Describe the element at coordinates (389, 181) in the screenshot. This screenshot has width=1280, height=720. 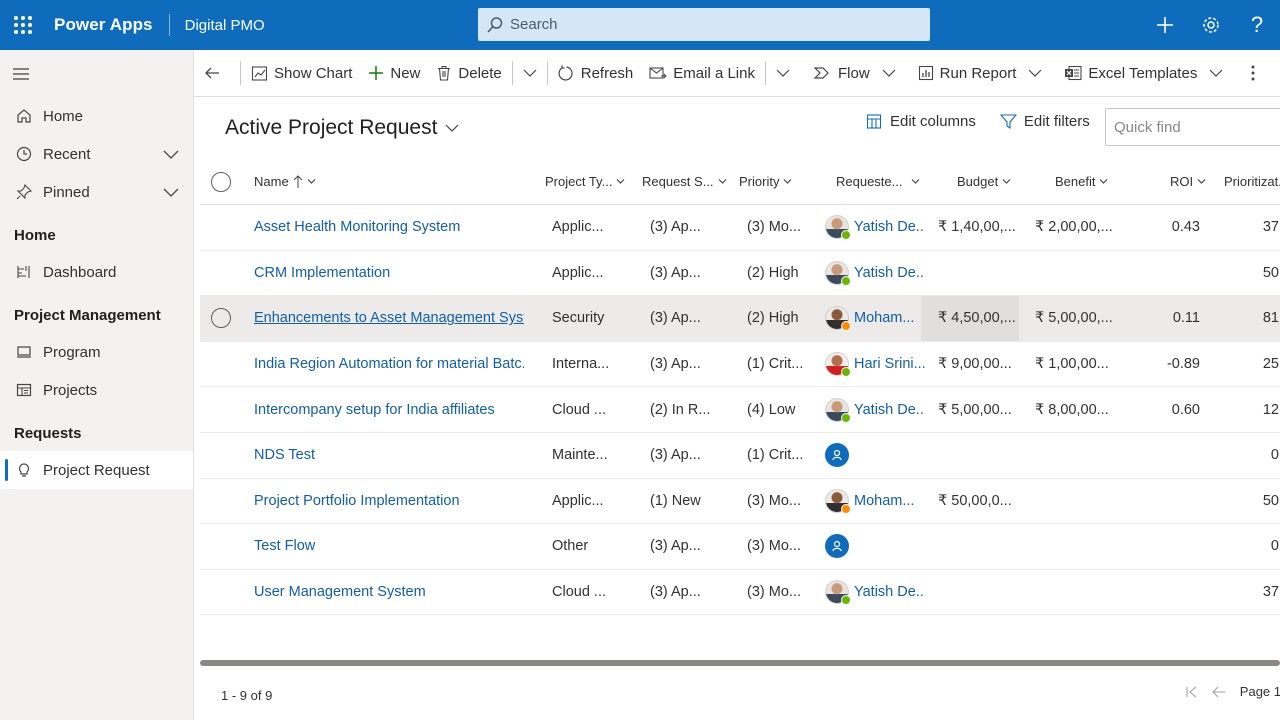
I see `column-header-name: Name` at that location.